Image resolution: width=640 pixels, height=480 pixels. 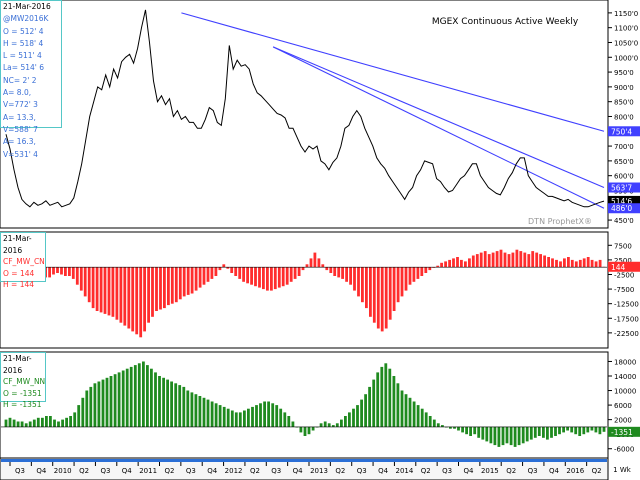 What do you see at coordinates (621, 188) in the screenshot?
I see `price-value-label: 563'7` at bounding box center [621, 188].